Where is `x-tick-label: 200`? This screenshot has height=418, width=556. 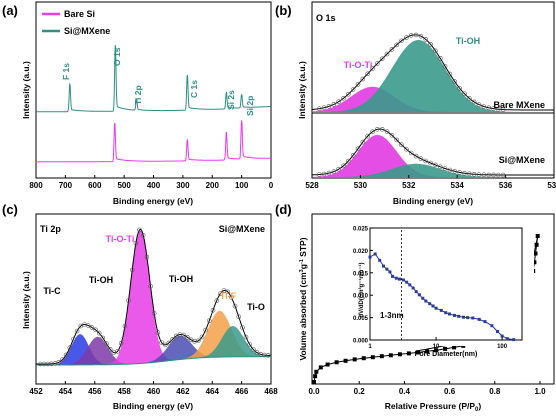 x-tick-label: 200 is located at coordinates (213, 185).